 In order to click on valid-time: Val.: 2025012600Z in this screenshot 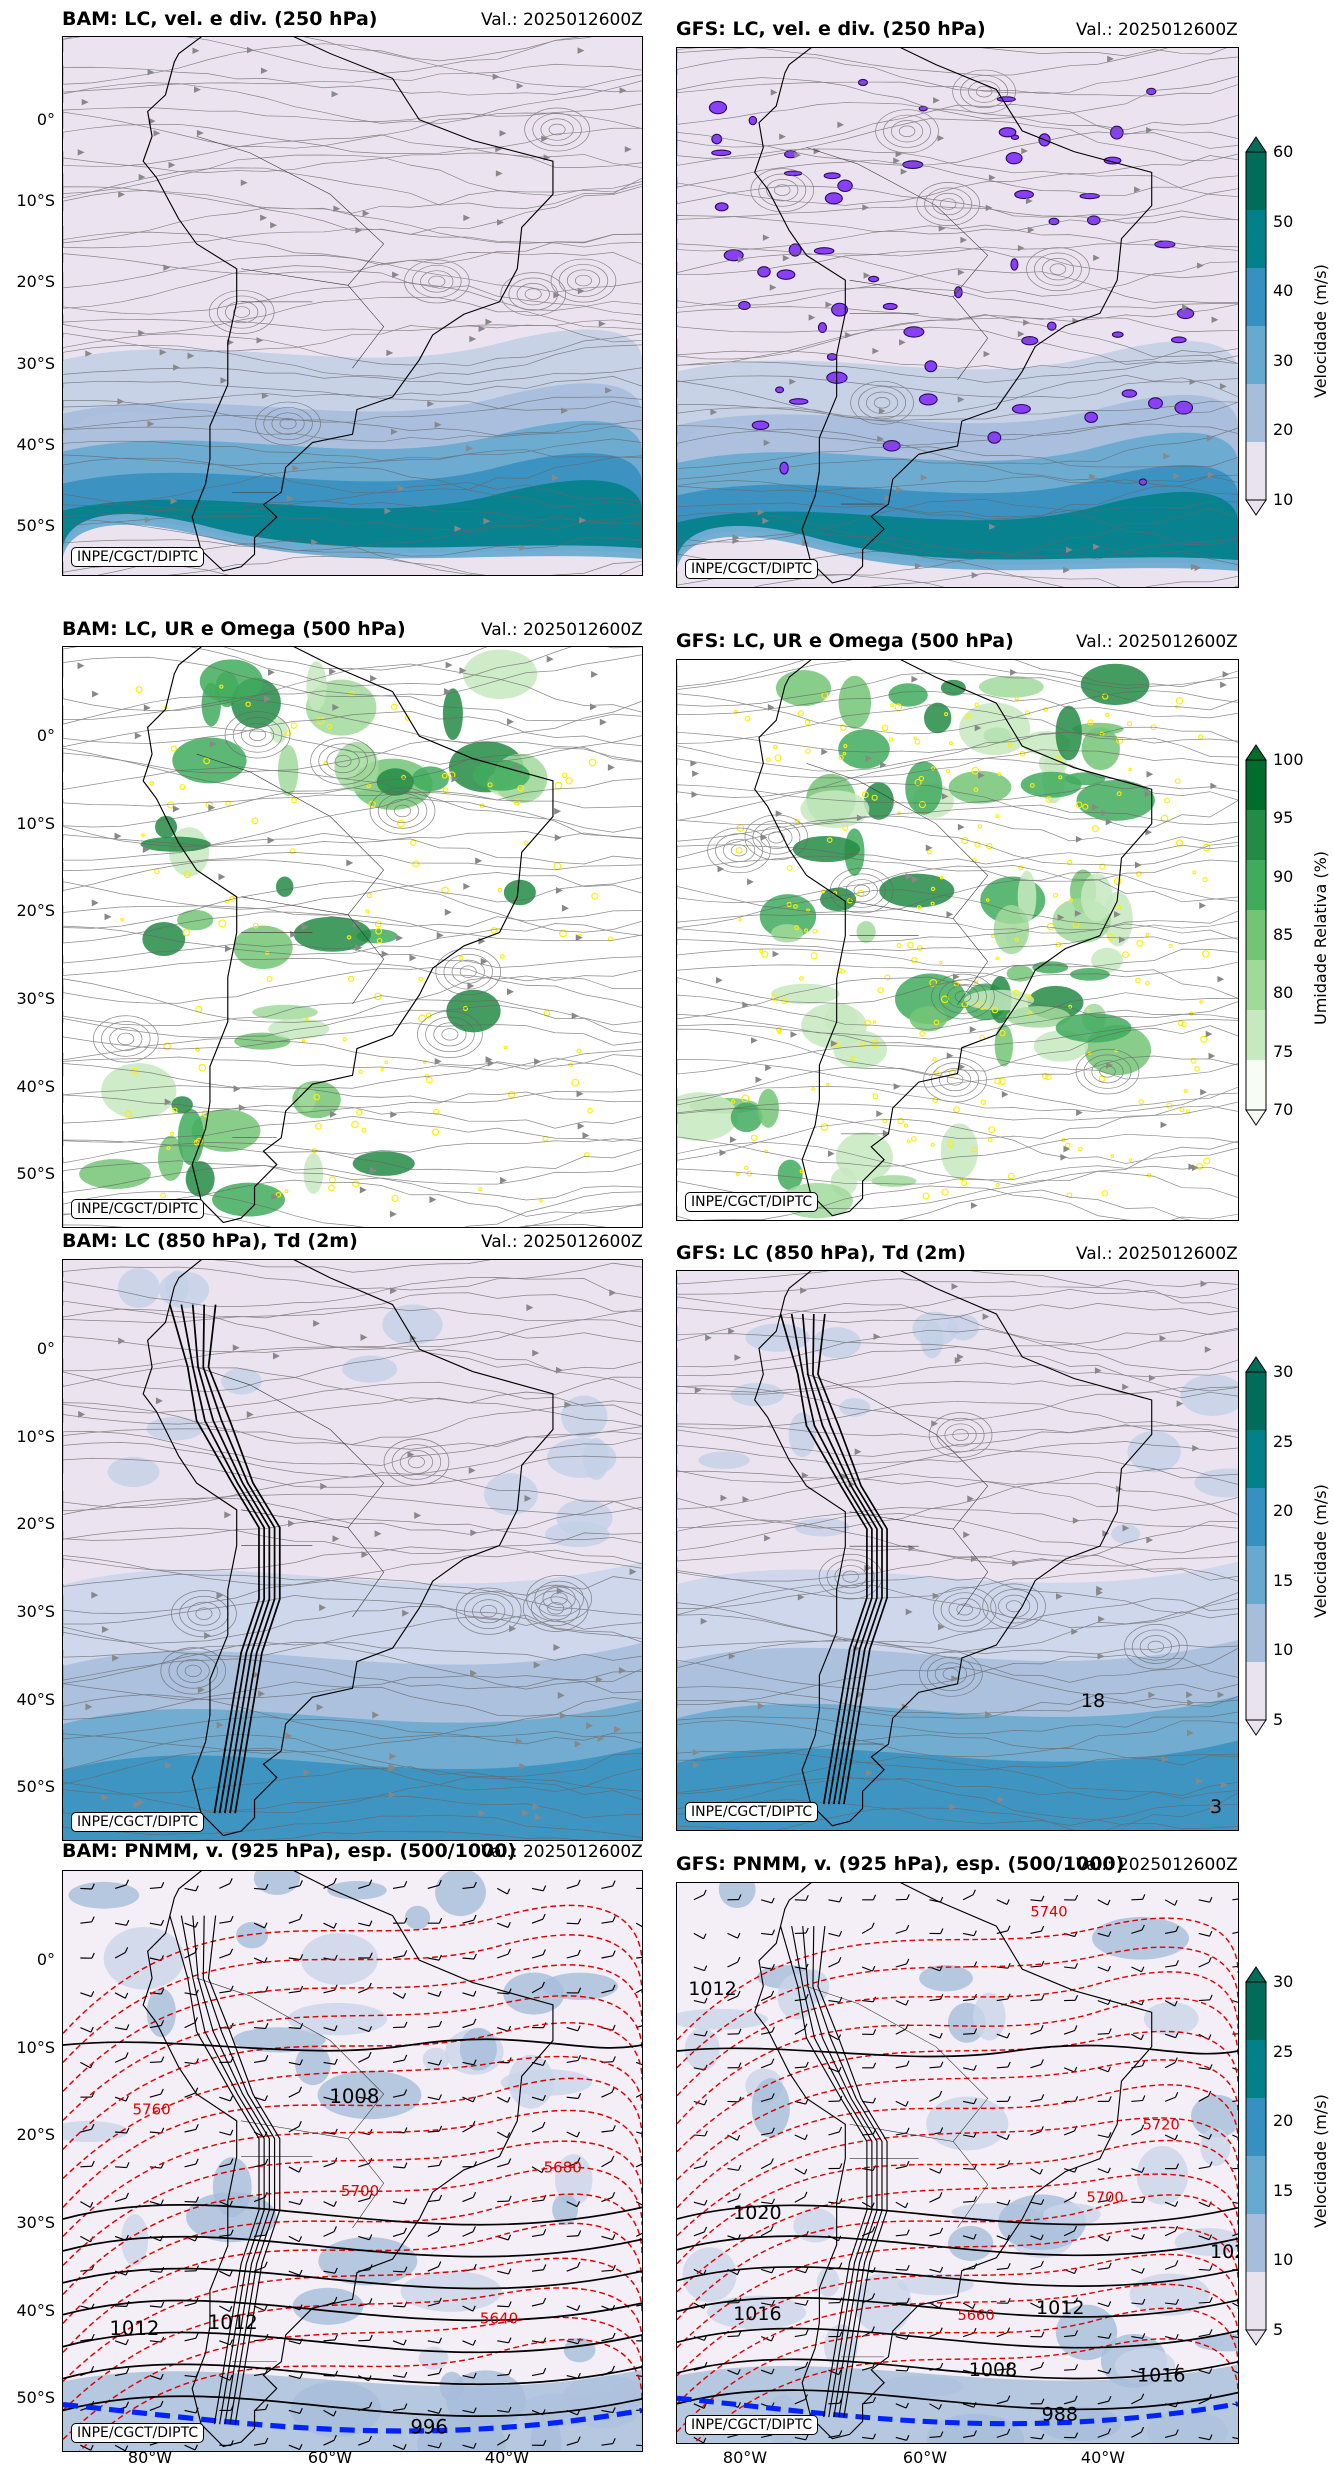, I will do `click(562, 20)`.